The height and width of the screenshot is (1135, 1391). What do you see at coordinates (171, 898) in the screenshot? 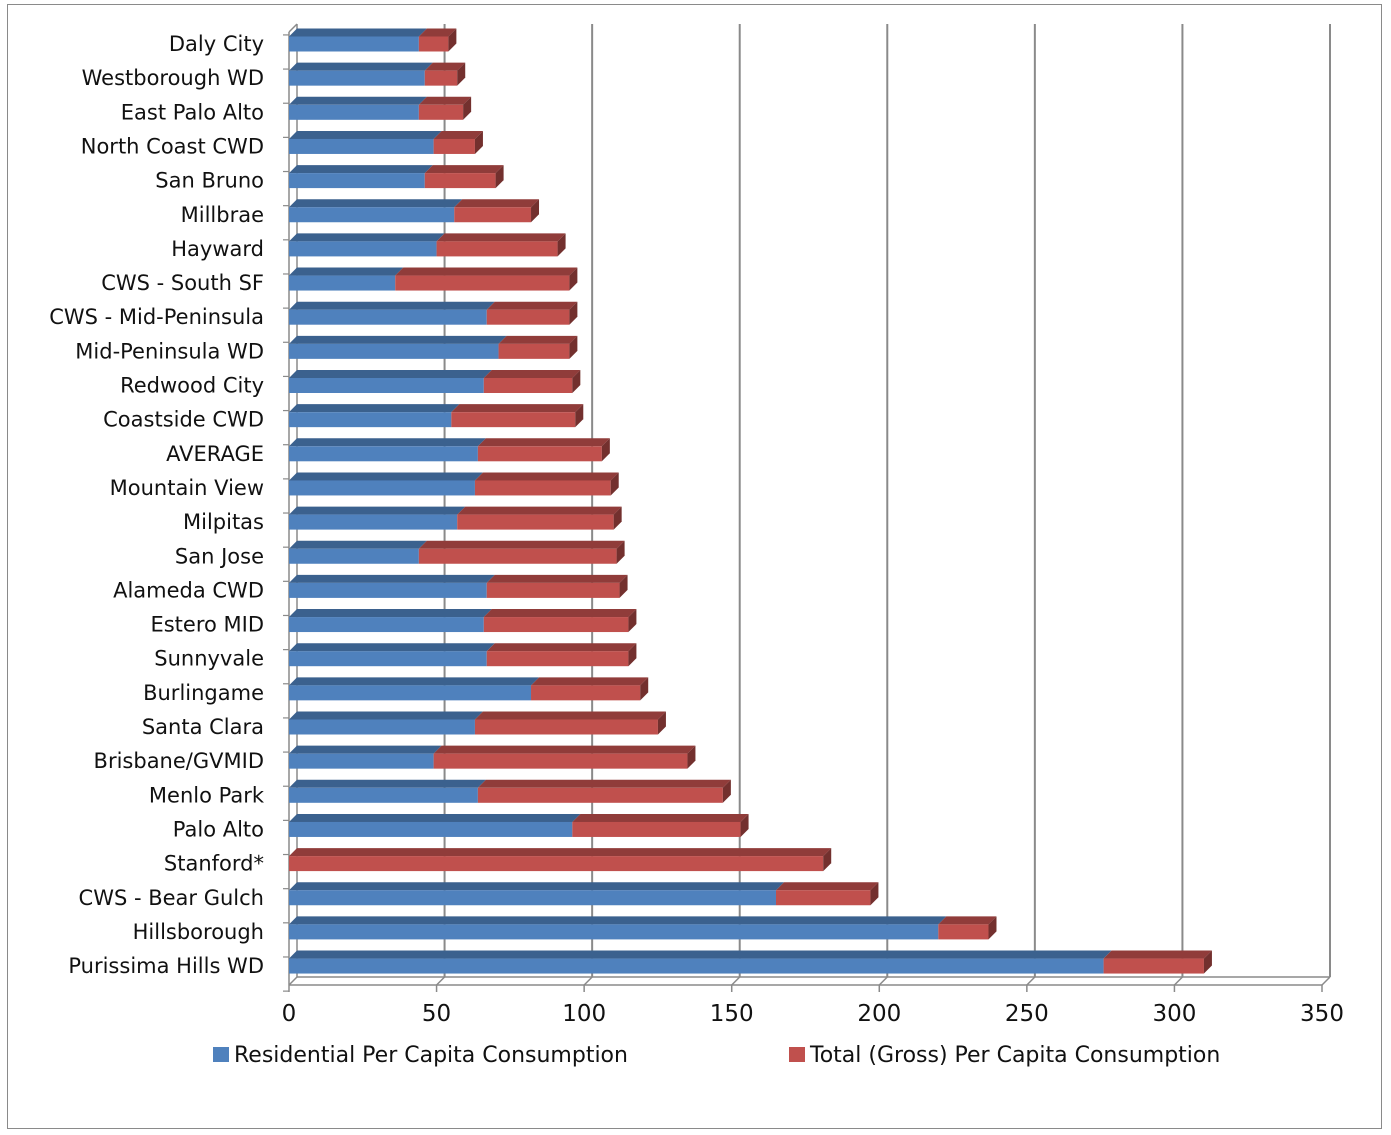
I see `category-label: CWS - Bear Gulch` at bounding box center [171, 898].